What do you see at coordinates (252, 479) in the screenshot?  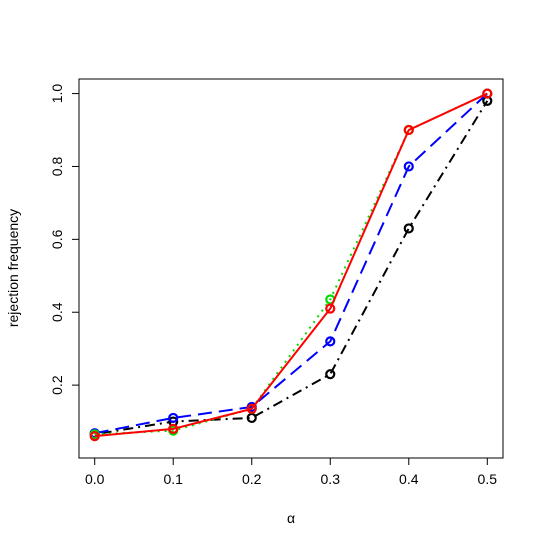 I see `x-tick-label: 0.2` at bounding box center [252, 479].